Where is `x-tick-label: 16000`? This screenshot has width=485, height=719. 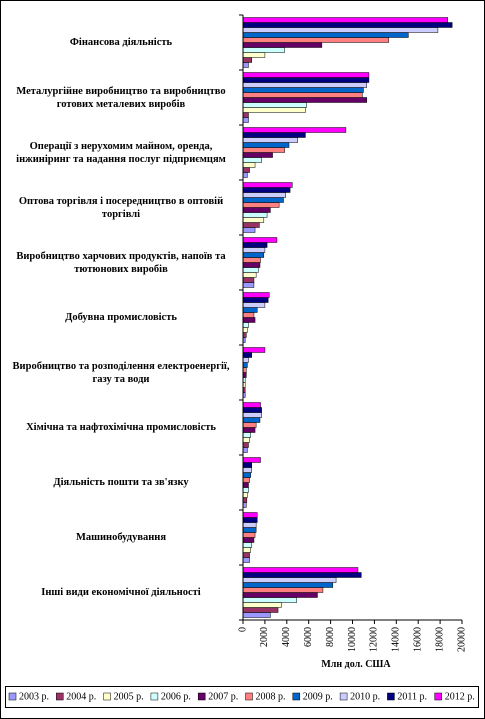
x-tick-label: 16000 is located at coordinates (417, 639).